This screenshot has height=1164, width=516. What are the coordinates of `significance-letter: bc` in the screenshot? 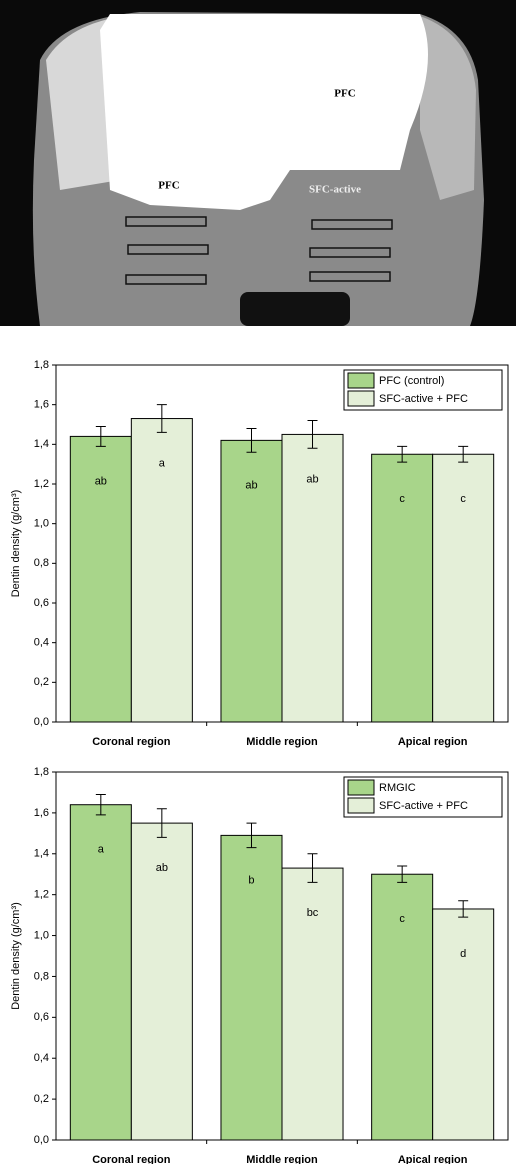 It's located at (313, 913).